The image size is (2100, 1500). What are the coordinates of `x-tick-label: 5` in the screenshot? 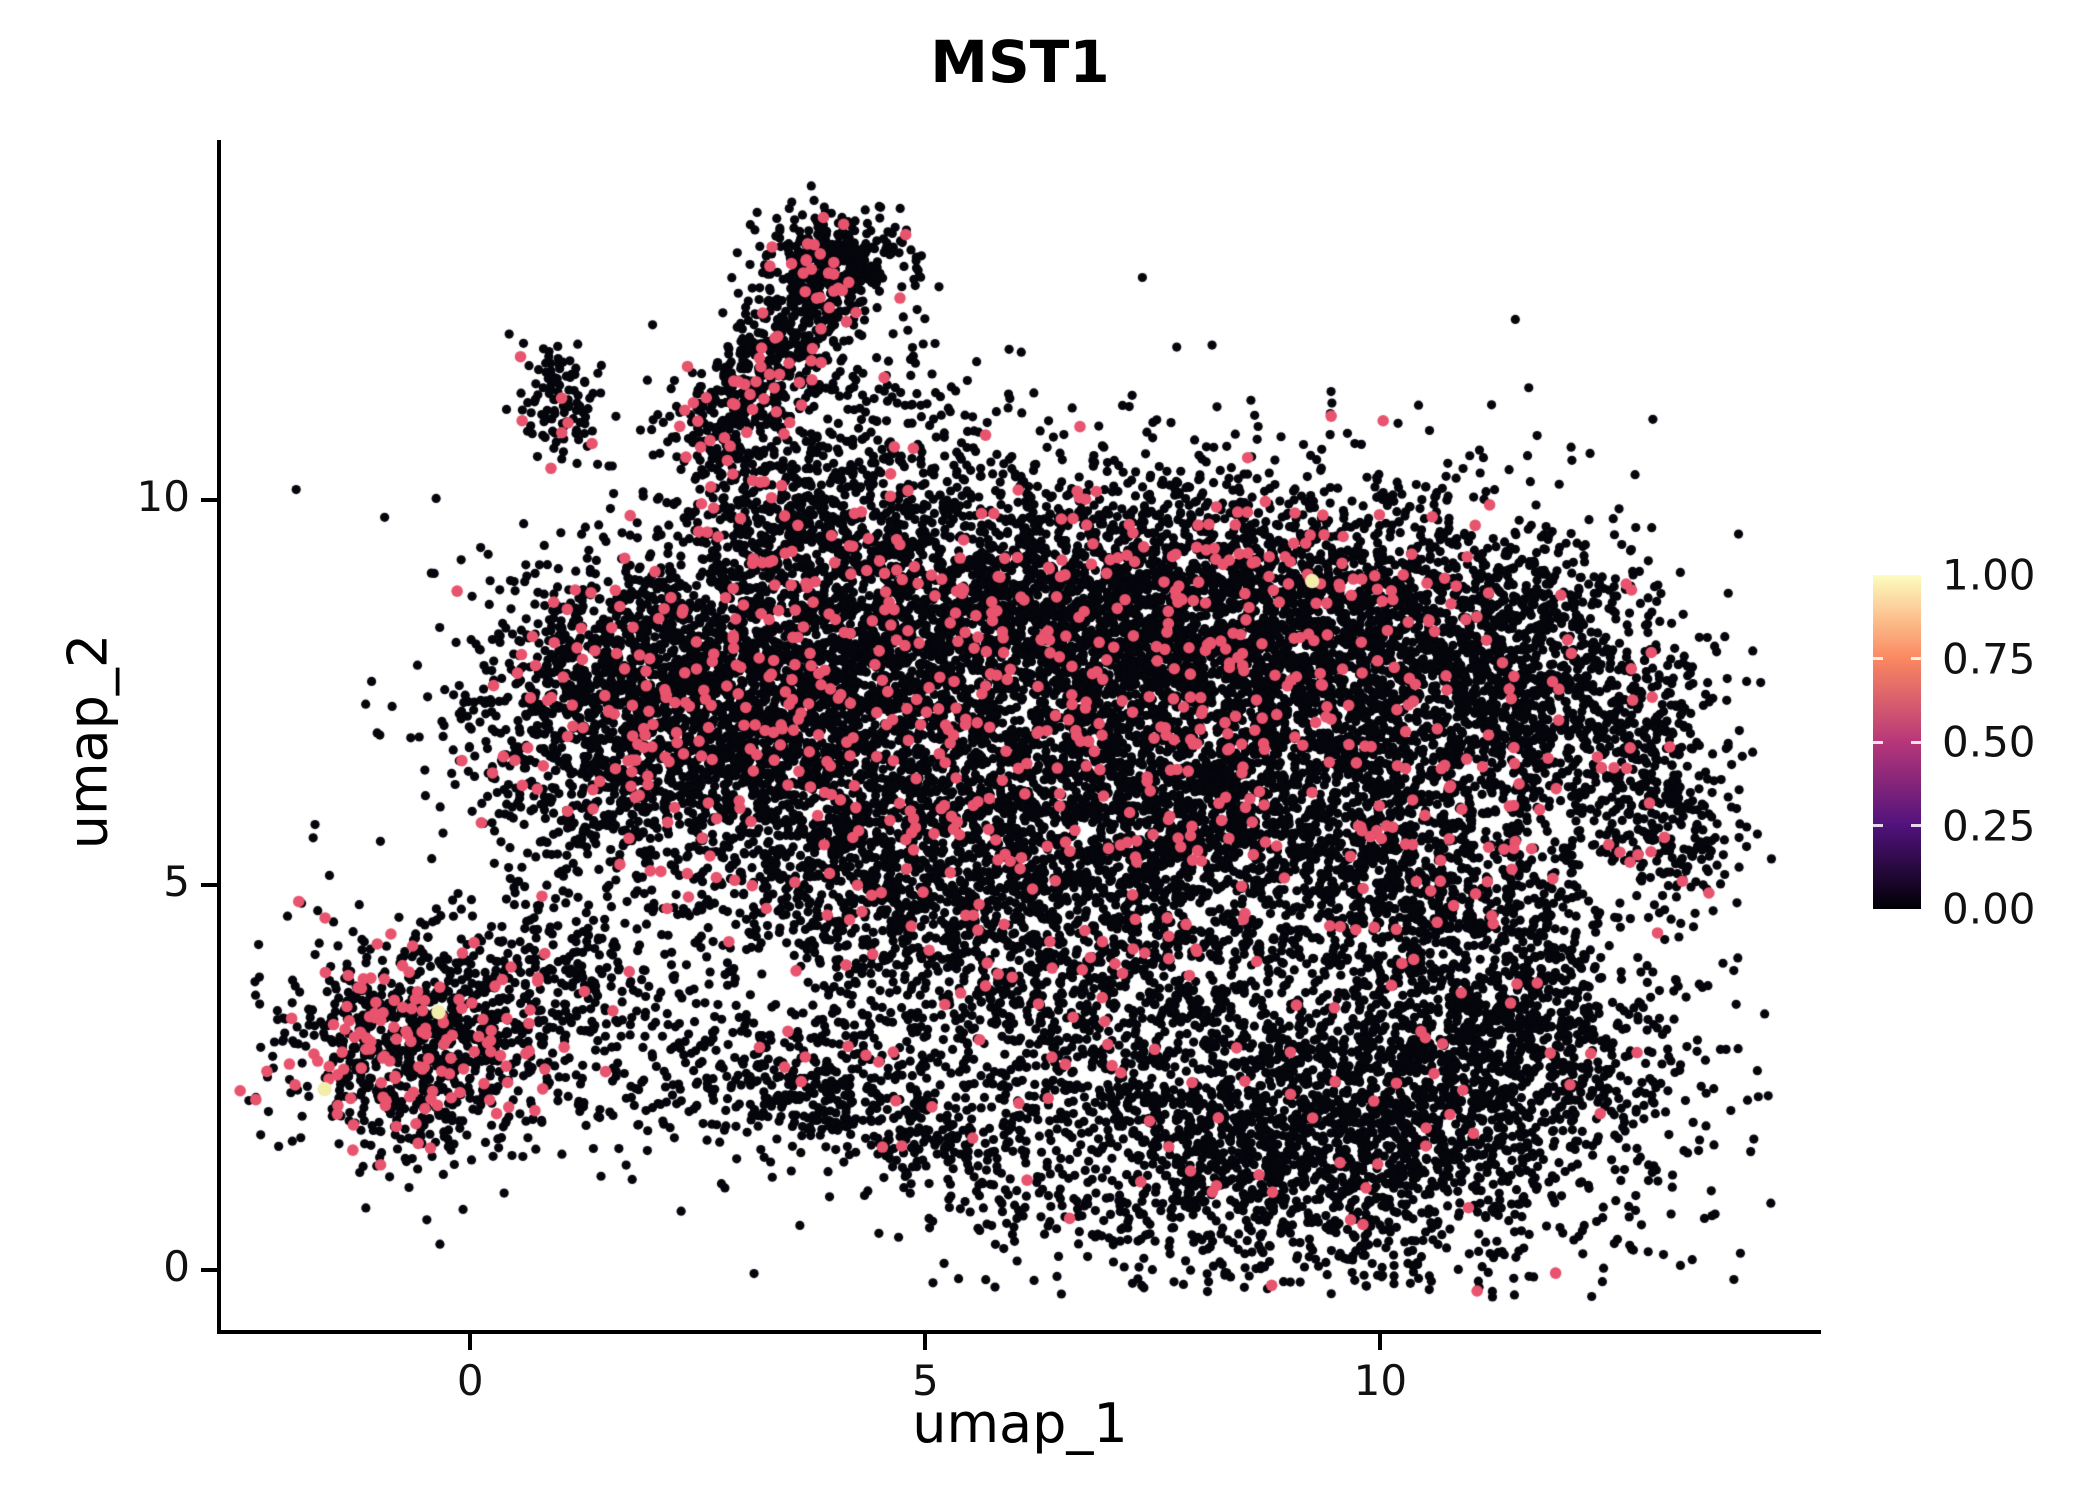 It's located at (925, 1380).